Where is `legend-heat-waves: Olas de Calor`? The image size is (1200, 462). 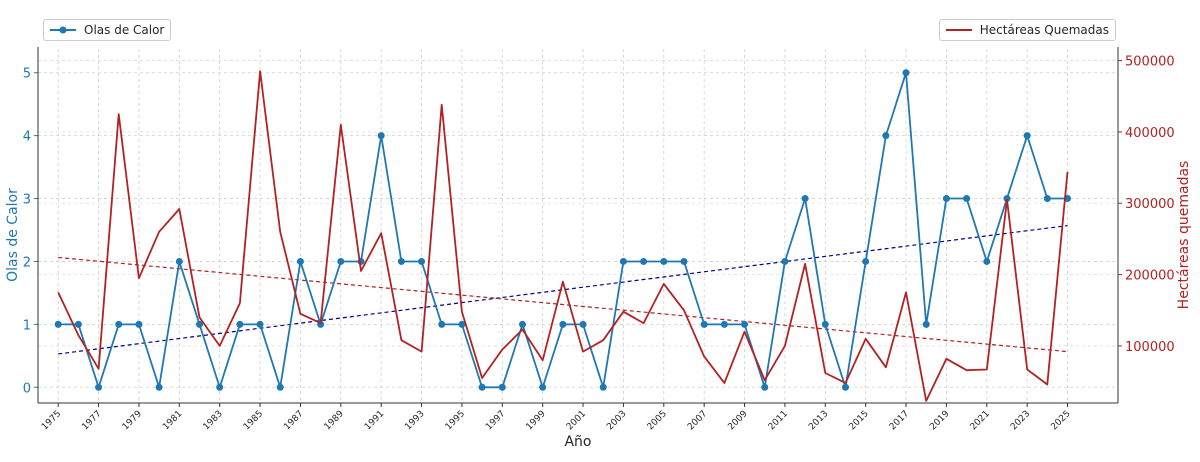 legend-heat-waves: Olas de Calor is located at coordinates (107, 30).